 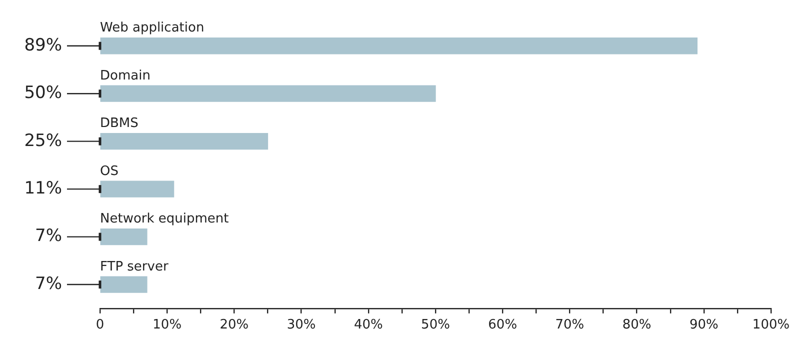 I want to click on data-label: 11%, so click(x=43, y=188).